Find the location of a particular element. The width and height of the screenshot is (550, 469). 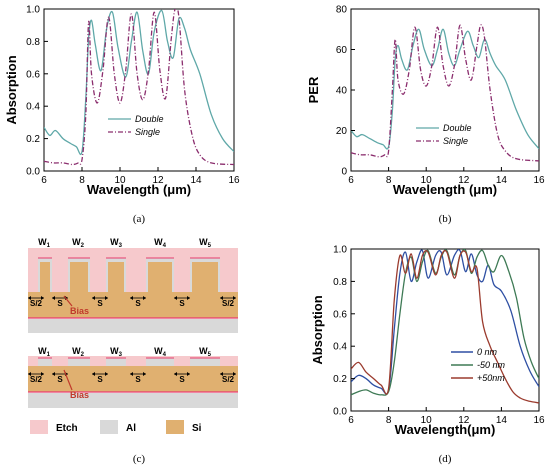

spacing-label-top-1: S/2 is located at coordinates (36, 303).